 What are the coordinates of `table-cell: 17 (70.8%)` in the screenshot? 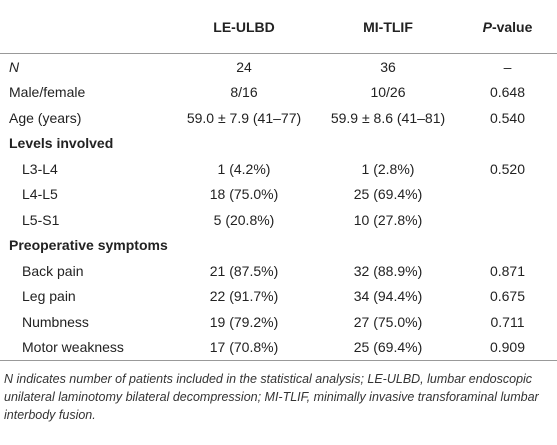 It's located at (244, 347).